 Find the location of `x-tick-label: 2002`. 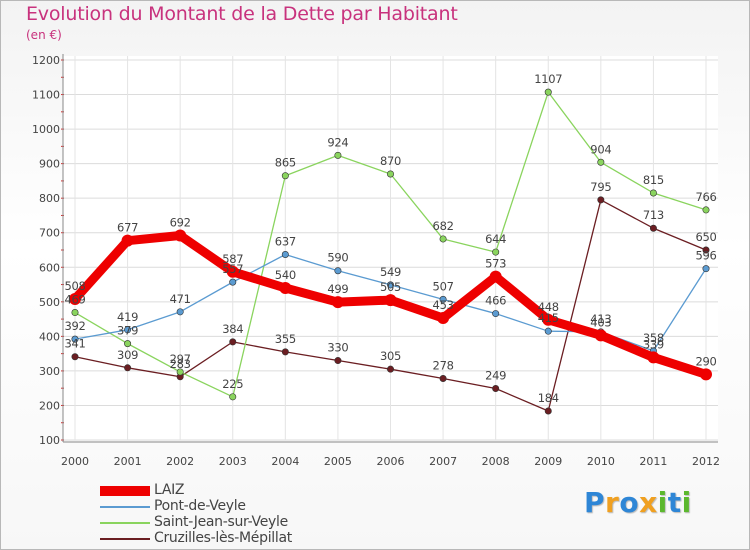

x-tick-label: 2002 is located at coordinates (180, 461).